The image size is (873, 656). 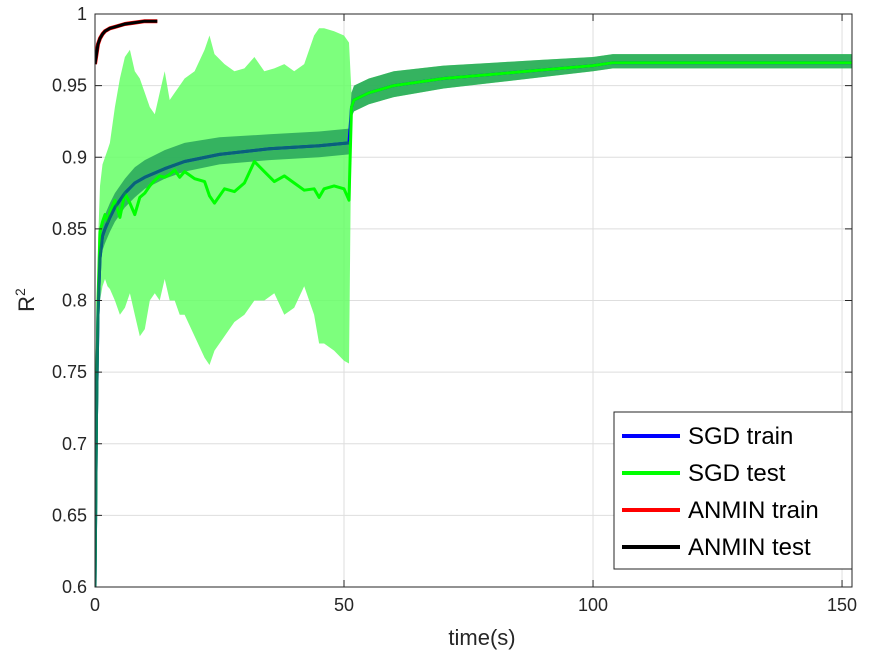 What do you see at coordinates (69, 515) in the screenshot?
I see `y-tick-label: 0.65` at bounding box center [69, 515].